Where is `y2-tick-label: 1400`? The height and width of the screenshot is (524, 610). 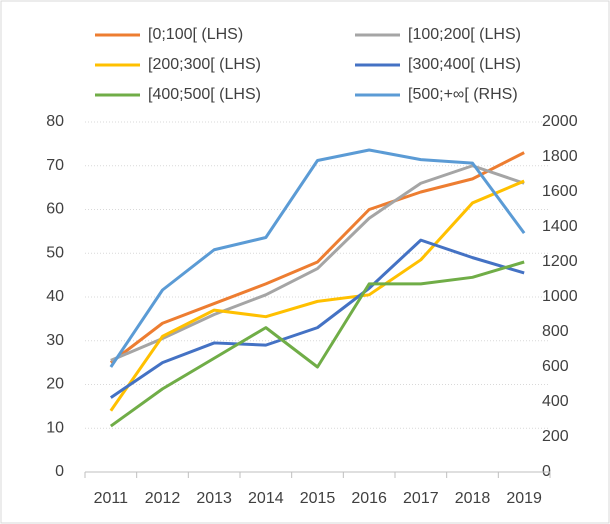 y2-tick-label: 1400 is located at coordinates (560, 226).